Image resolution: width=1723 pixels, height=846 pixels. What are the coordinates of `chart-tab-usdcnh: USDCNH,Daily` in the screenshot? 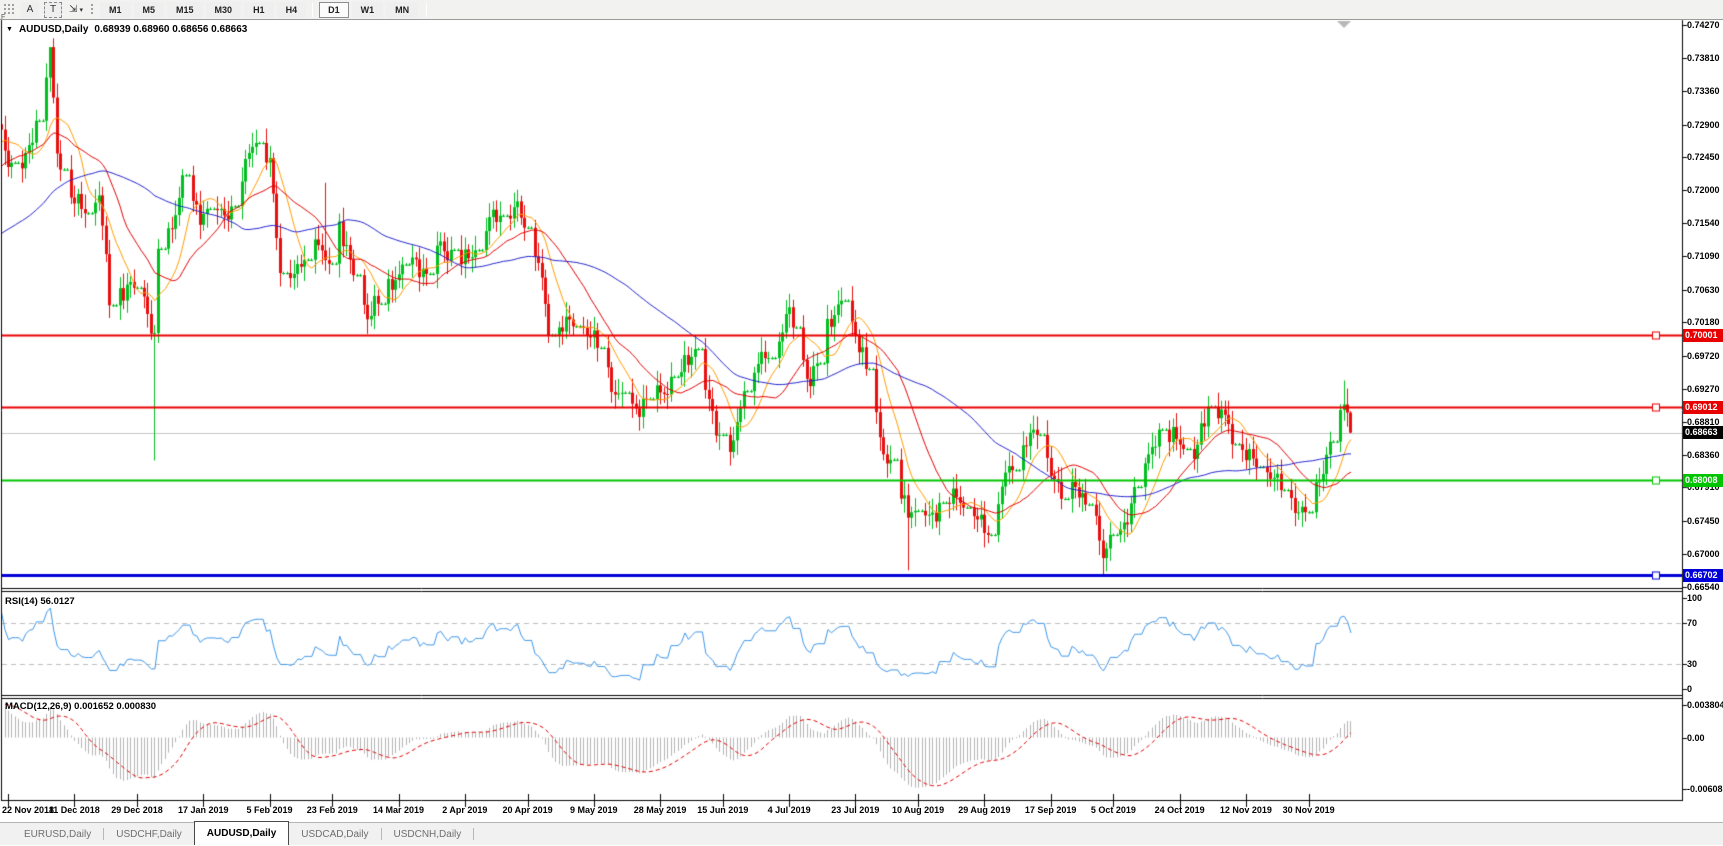 It's located at (427, 834).